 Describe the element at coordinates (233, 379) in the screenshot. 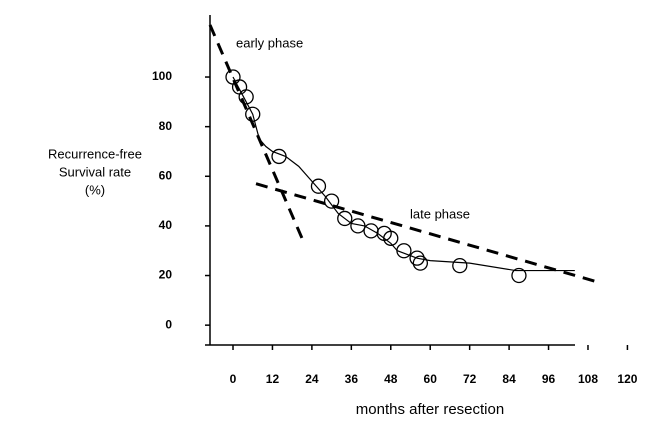

I see `x-tick-label: 0` at that location.